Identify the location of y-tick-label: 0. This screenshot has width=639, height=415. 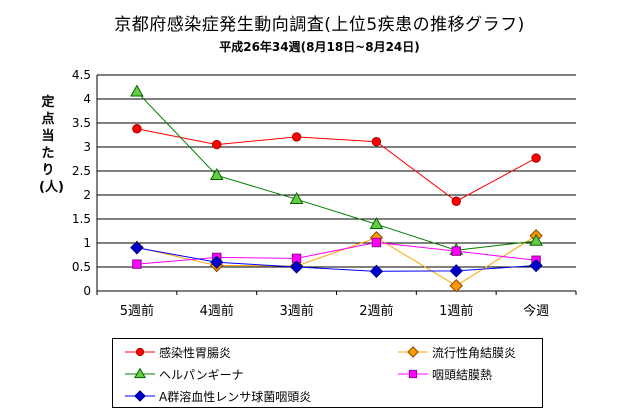
(87, 291).